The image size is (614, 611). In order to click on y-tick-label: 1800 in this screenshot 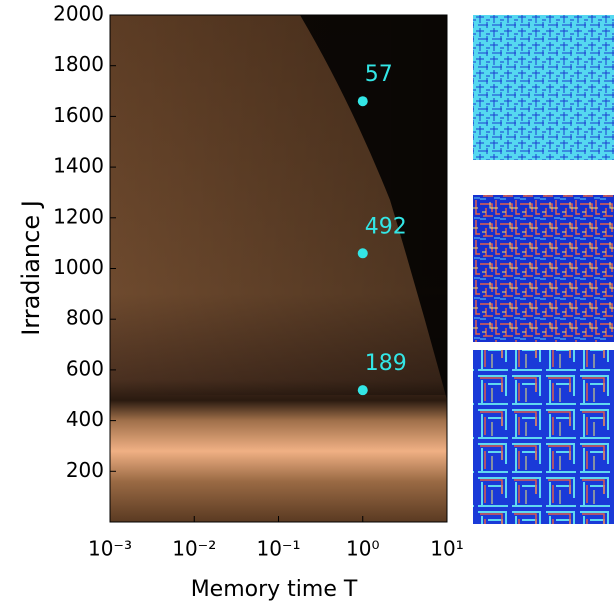, I will do `click(78, 64)`.